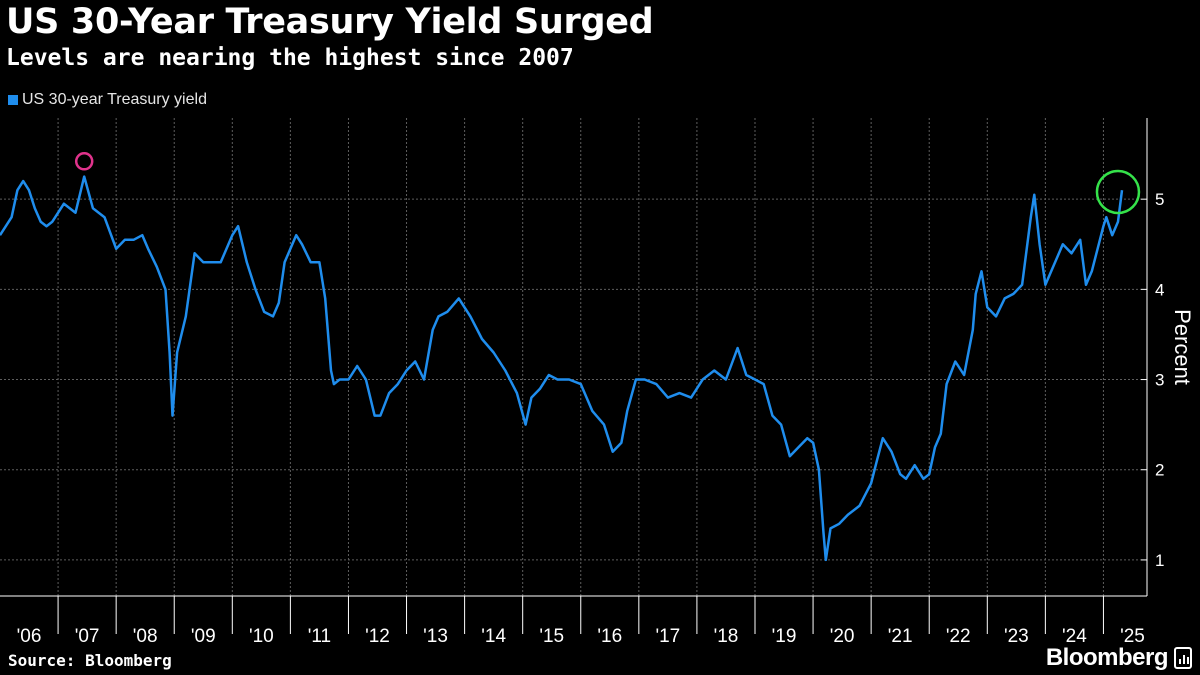 This screenshot has height=675, width=1200. Describe the element at coordinates (13, 100) in the screenshot. I see `legend-swatch` at that location.